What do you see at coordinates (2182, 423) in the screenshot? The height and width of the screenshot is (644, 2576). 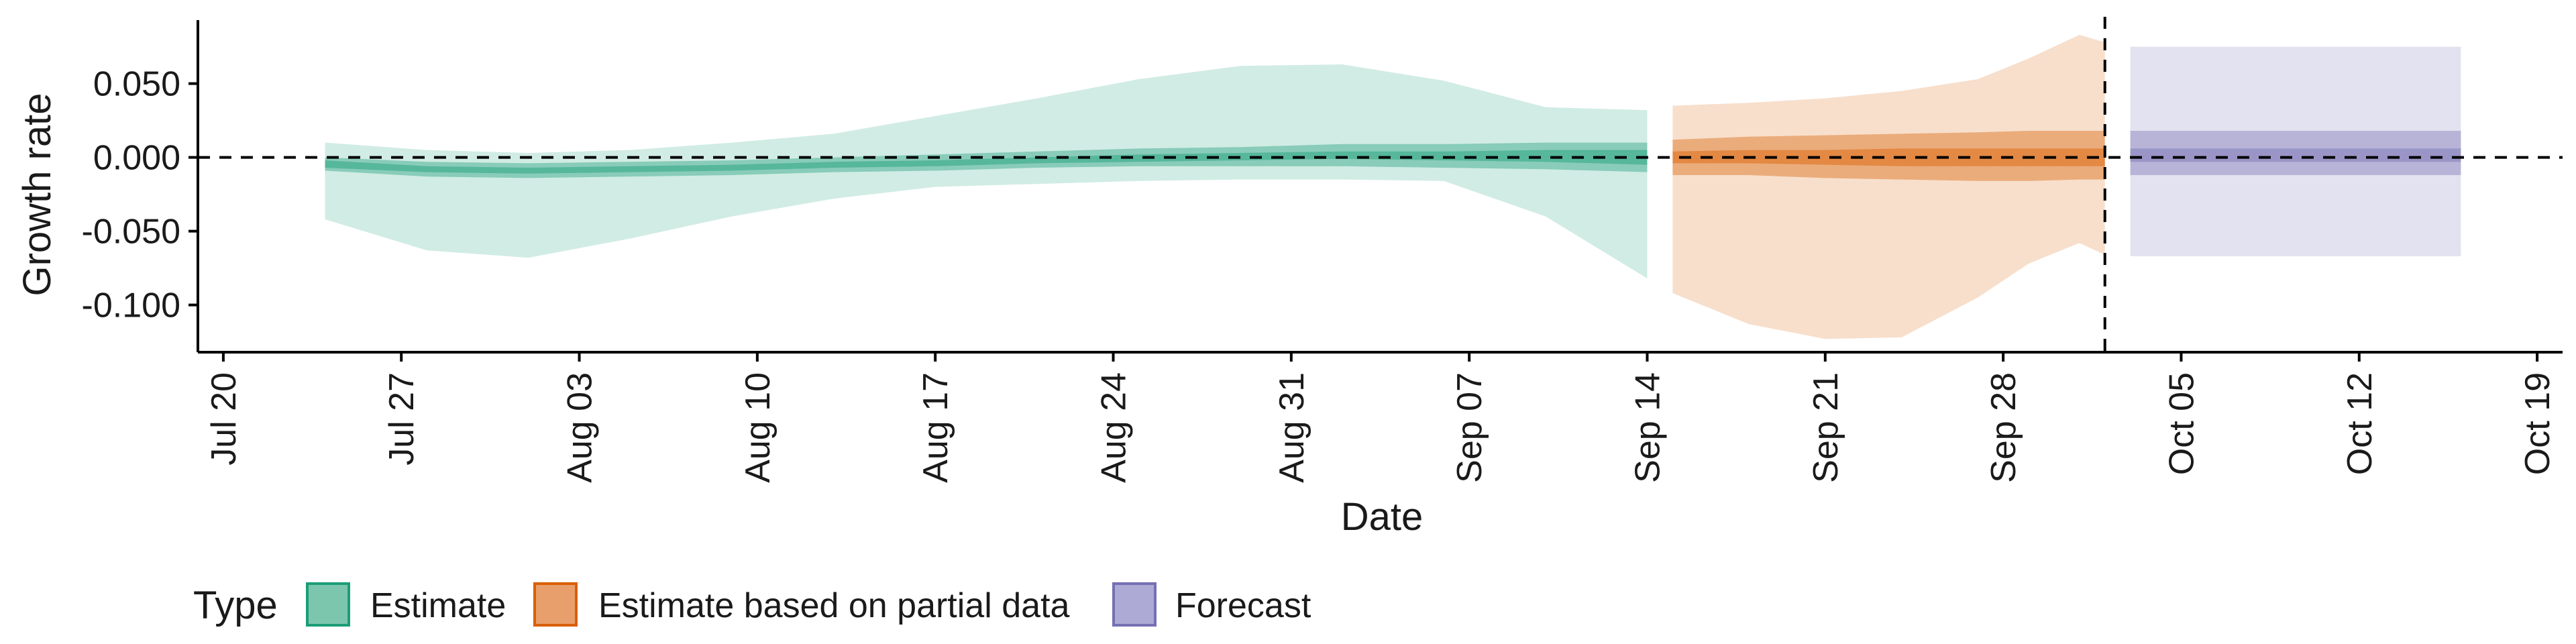 I see `x-tick-label: Oct 05` at bounding box center [2182, 423].